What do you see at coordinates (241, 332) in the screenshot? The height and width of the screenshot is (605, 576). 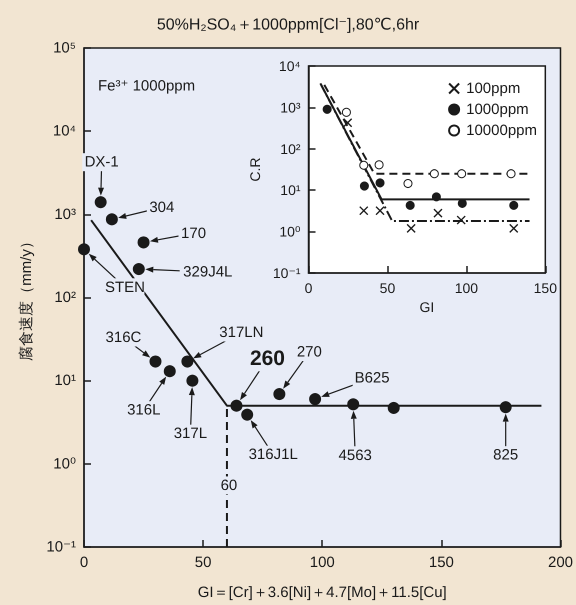 I see `annotation: 317LN` at bounding box center [241, 332].